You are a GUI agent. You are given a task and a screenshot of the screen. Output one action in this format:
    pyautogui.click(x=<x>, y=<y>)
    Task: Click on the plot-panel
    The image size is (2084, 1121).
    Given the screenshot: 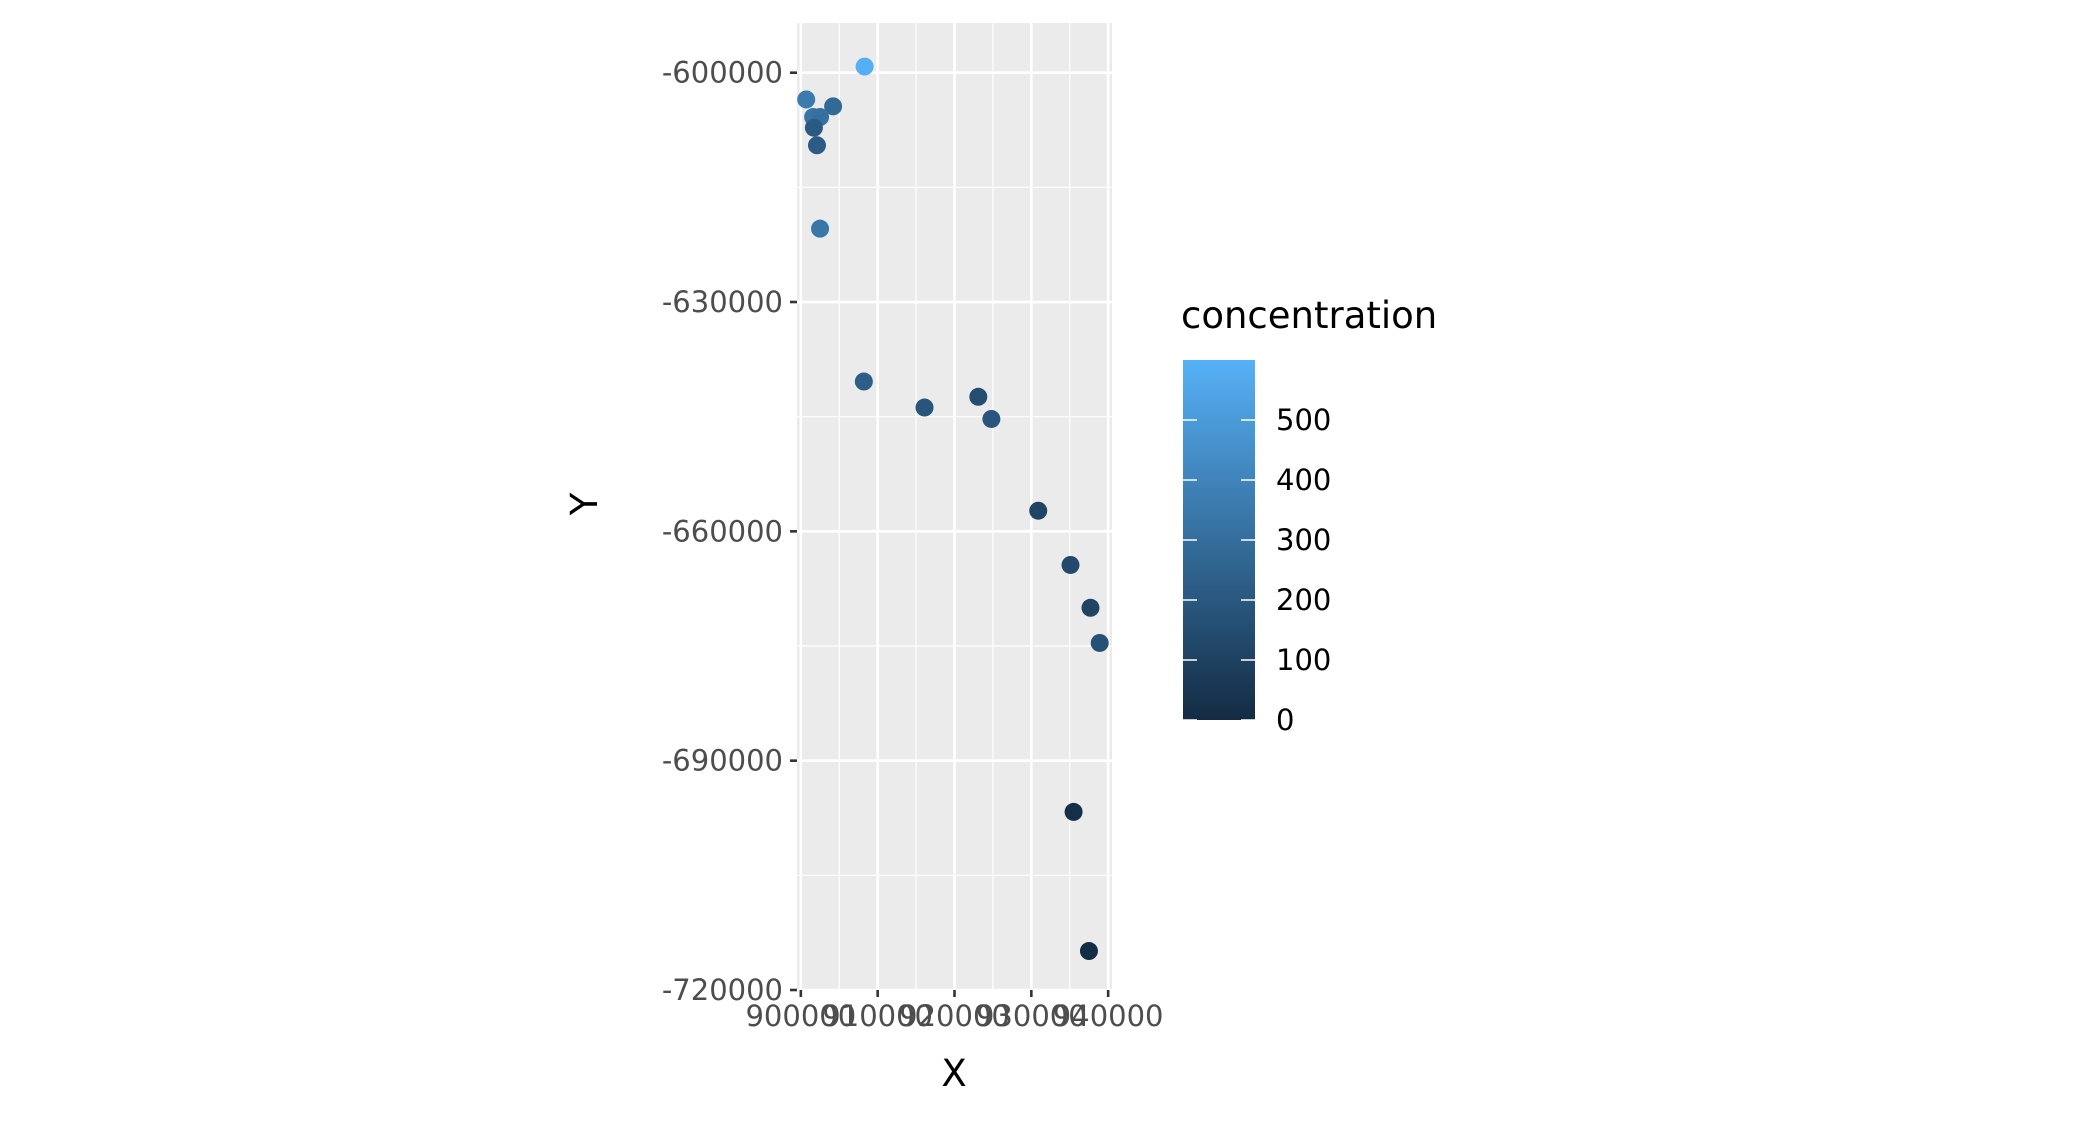 What is the action you would take?
    pyautogui.click(x=954, y=507)
    